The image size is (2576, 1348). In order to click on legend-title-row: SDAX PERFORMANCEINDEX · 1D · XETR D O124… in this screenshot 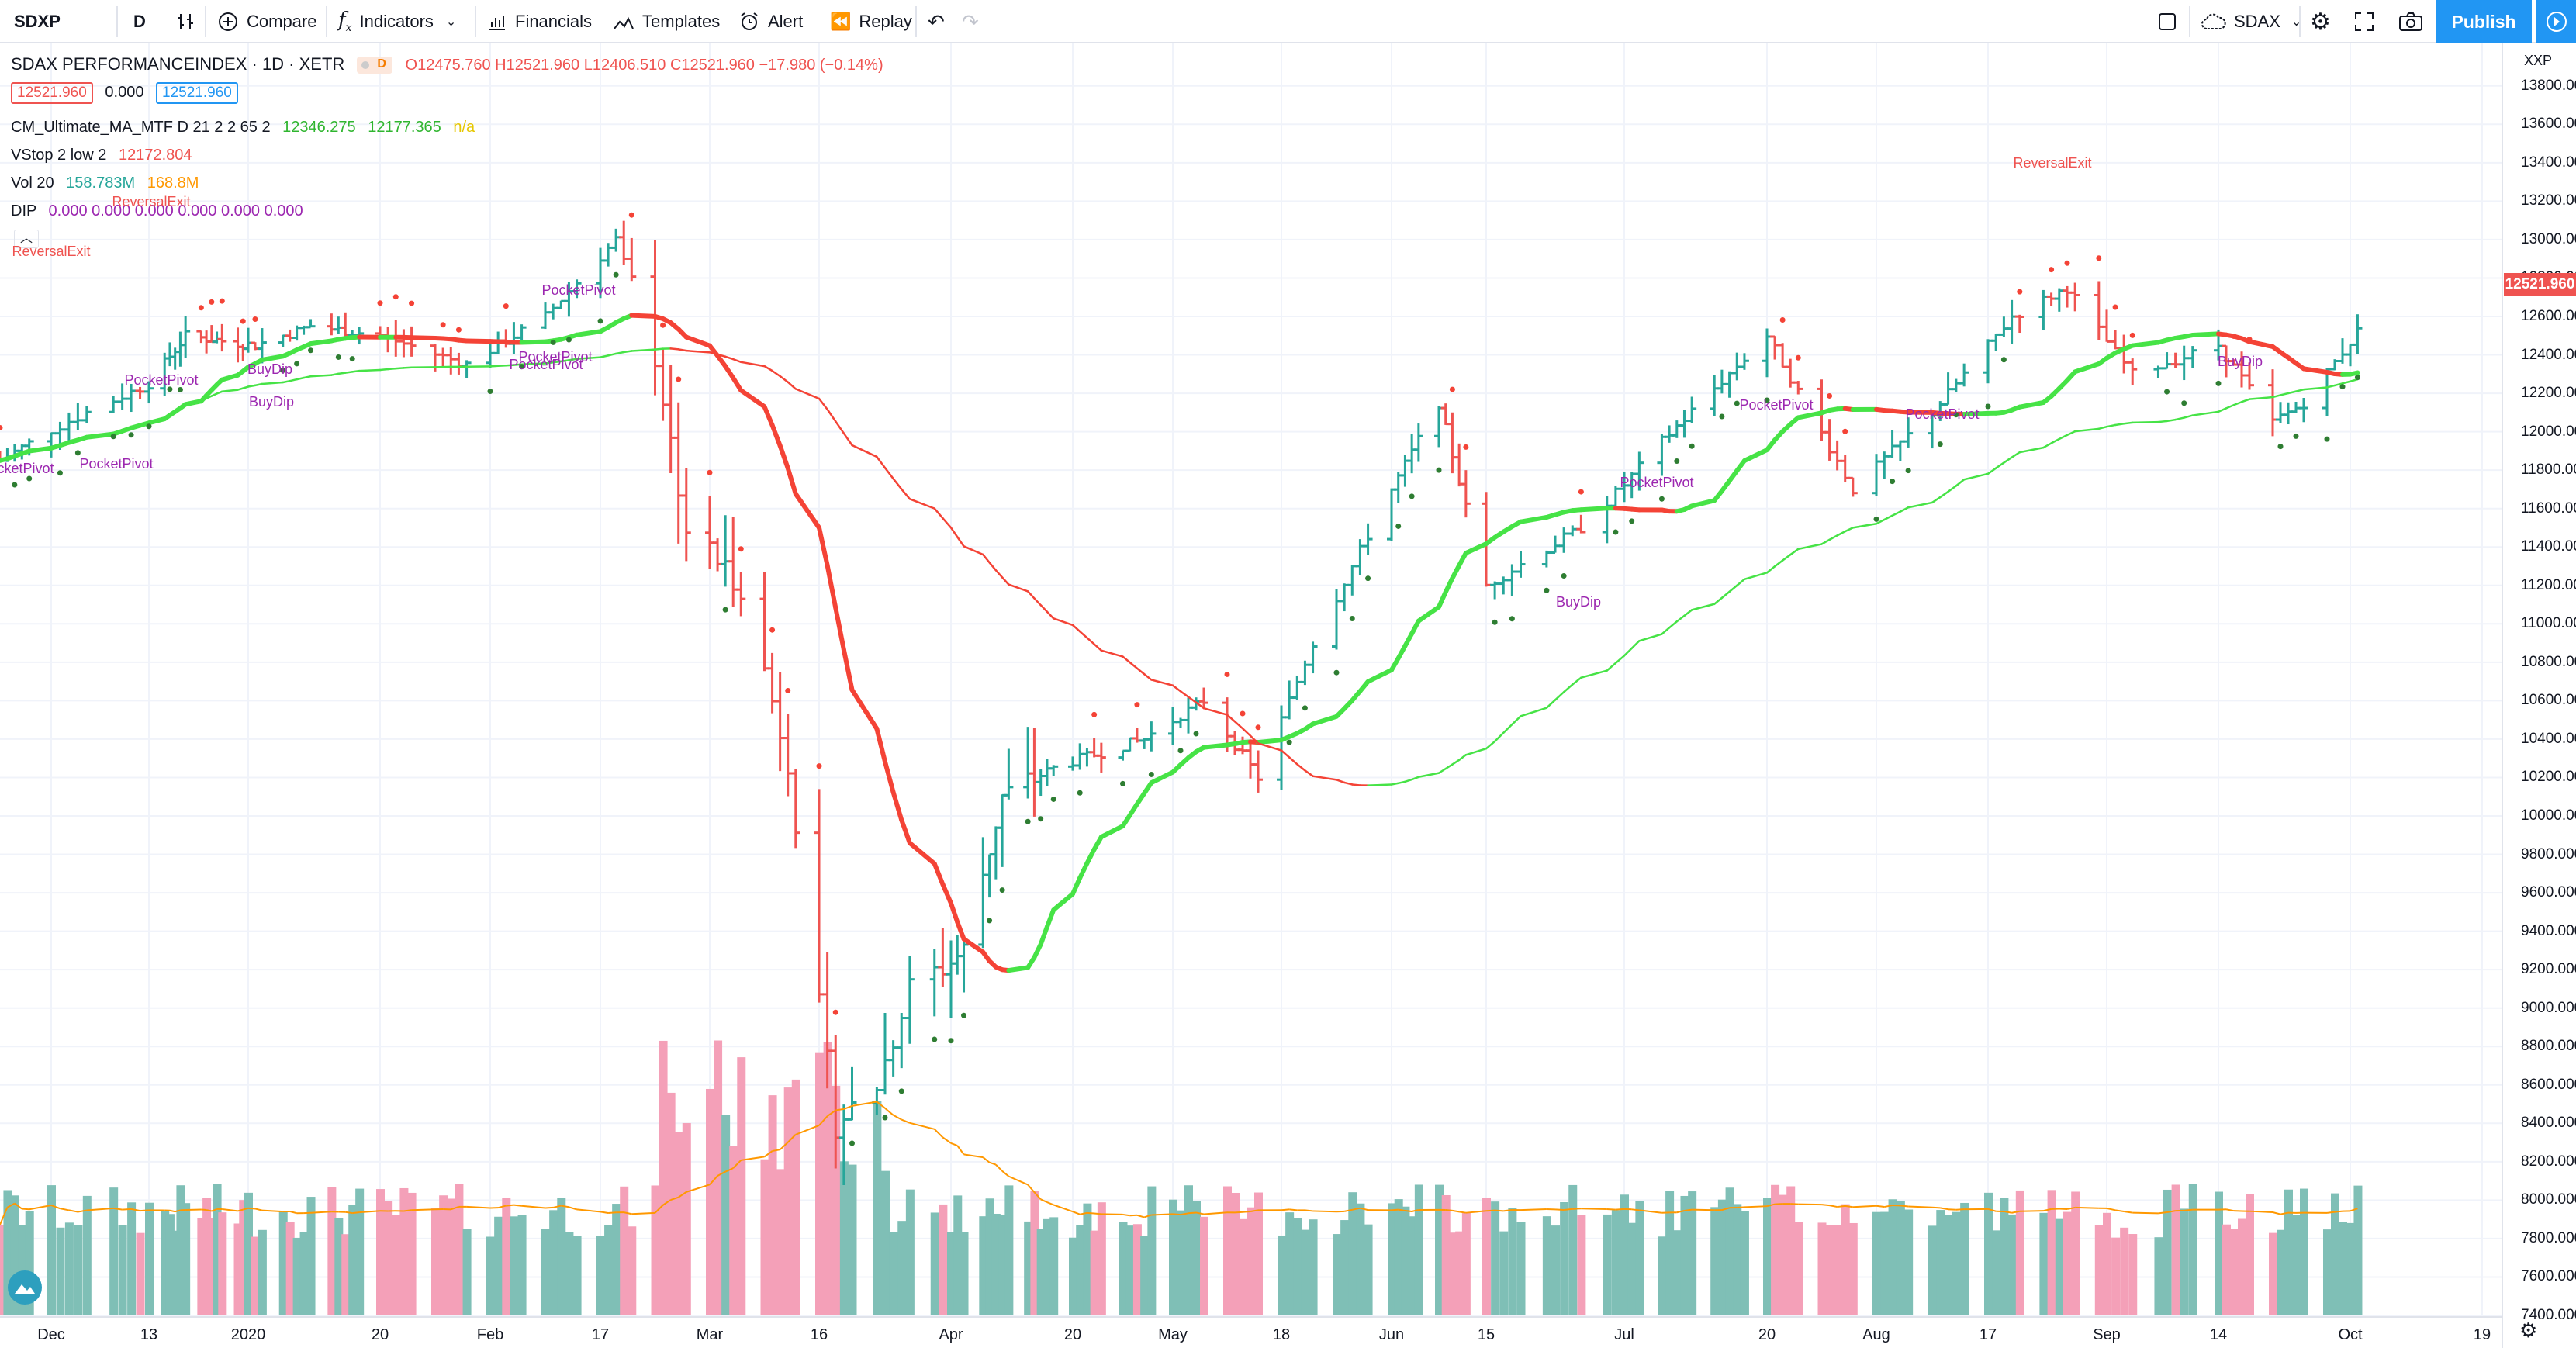, I will do `click(447, 64)`.